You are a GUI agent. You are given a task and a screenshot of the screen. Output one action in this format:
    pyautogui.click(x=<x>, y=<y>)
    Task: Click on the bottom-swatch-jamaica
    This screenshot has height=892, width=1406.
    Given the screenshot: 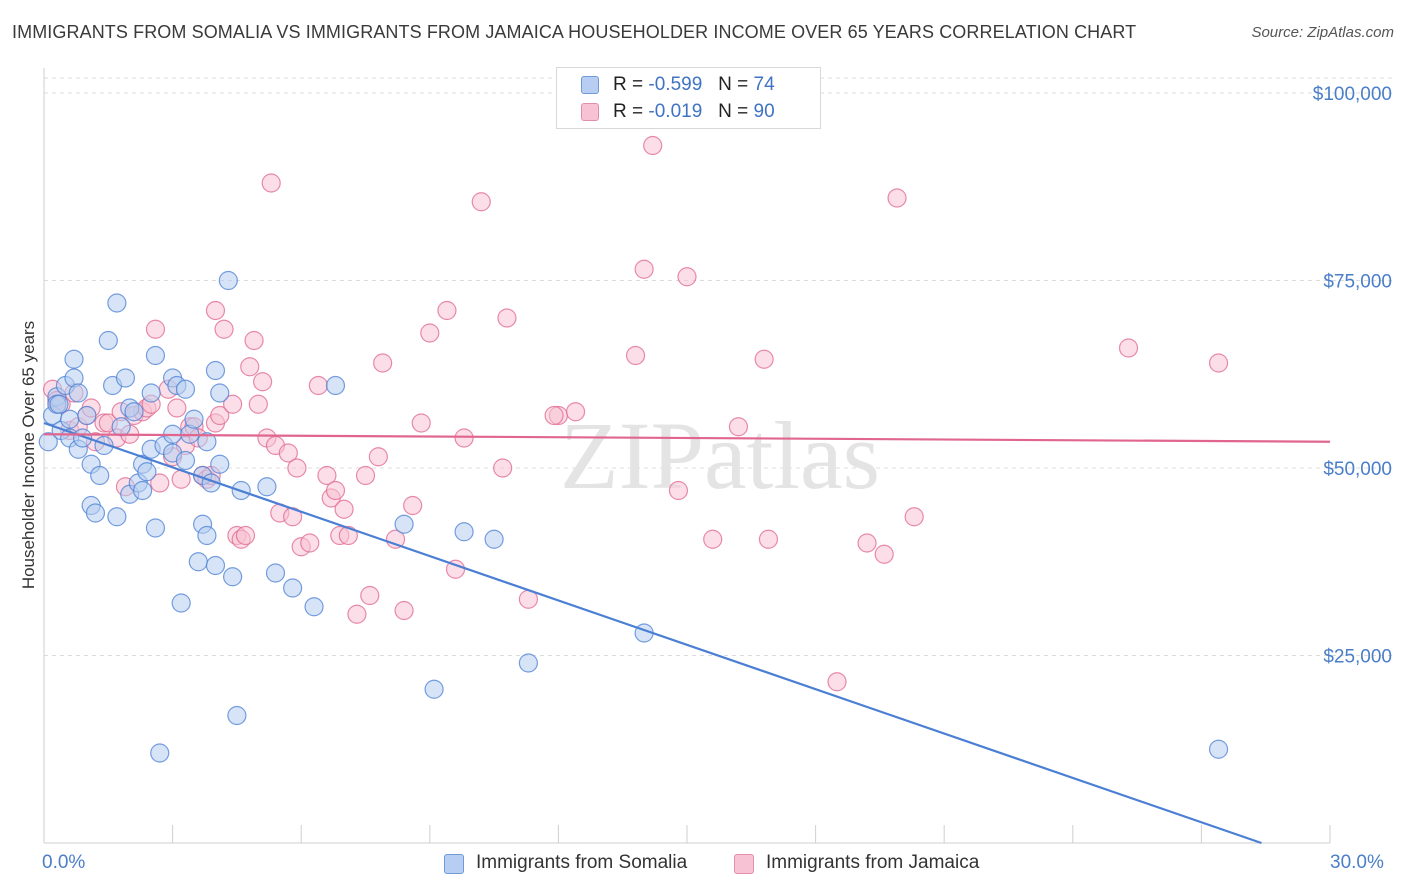 What is the action you would take?
    pyautogui.click(x=744, y=864)
    